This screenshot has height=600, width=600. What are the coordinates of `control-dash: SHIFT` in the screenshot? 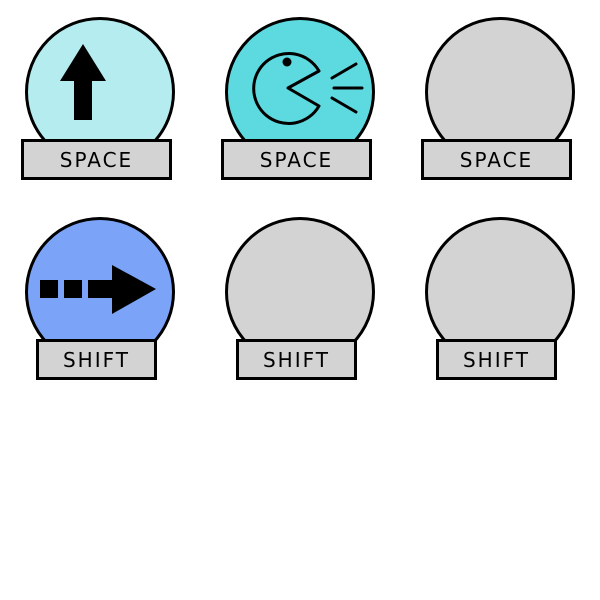 It's located at (100, 302).